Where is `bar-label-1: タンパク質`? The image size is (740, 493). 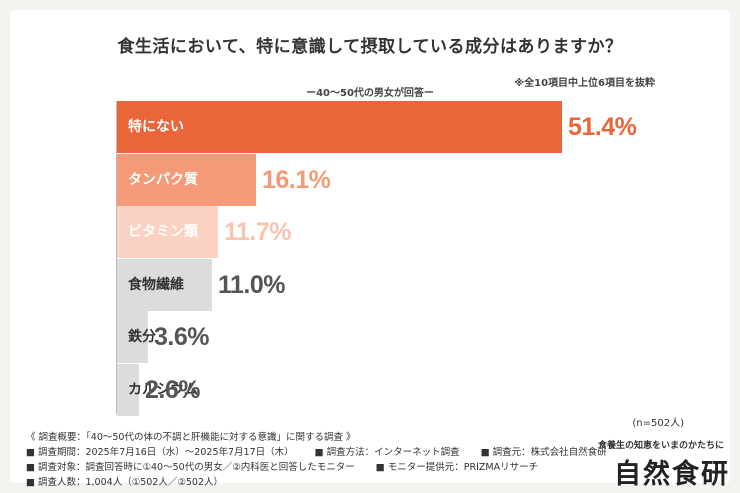 bar-label-1: タンパク質 is located at coordinates (163, 180).